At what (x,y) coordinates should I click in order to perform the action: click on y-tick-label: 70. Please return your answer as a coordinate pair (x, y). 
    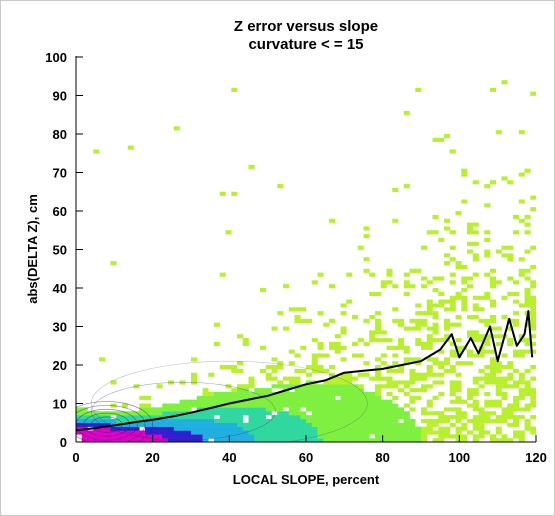
    Looking at the image, I should click on (60, 173).